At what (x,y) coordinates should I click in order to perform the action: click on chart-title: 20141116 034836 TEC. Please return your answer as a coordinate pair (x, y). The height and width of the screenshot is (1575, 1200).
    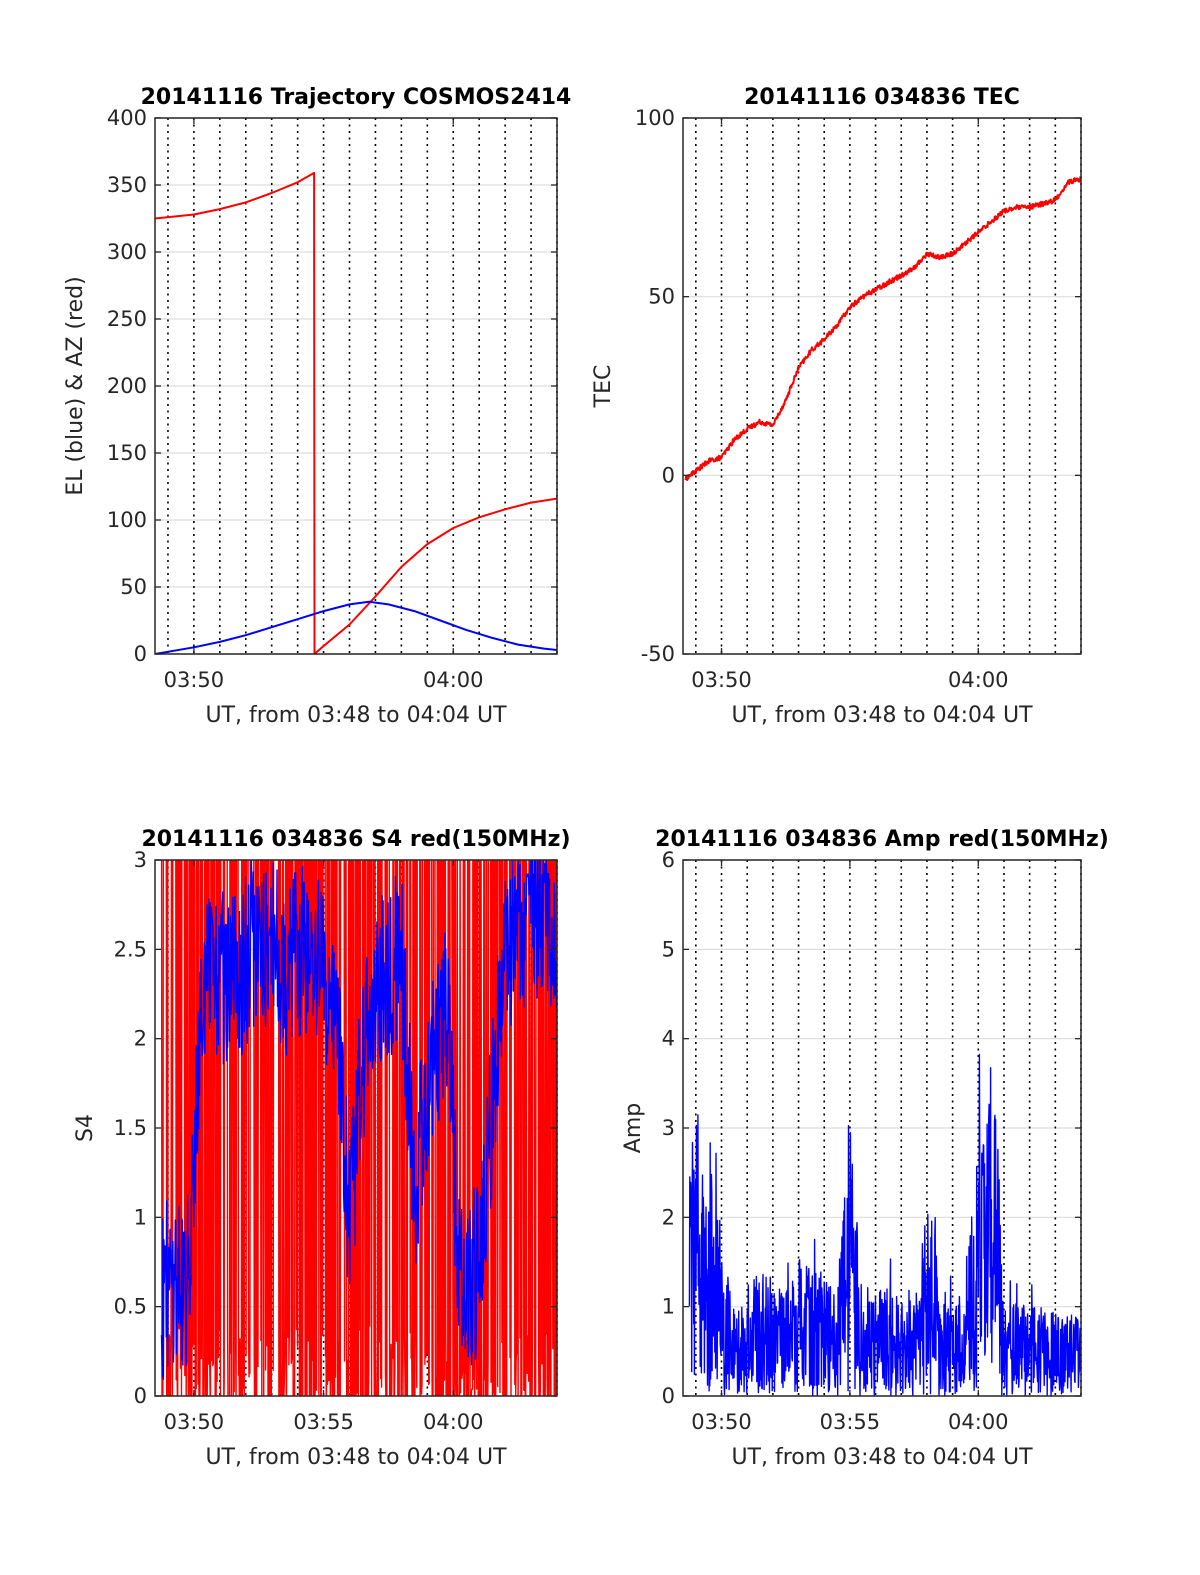
    Looking at the image, I should click on (882, 97).